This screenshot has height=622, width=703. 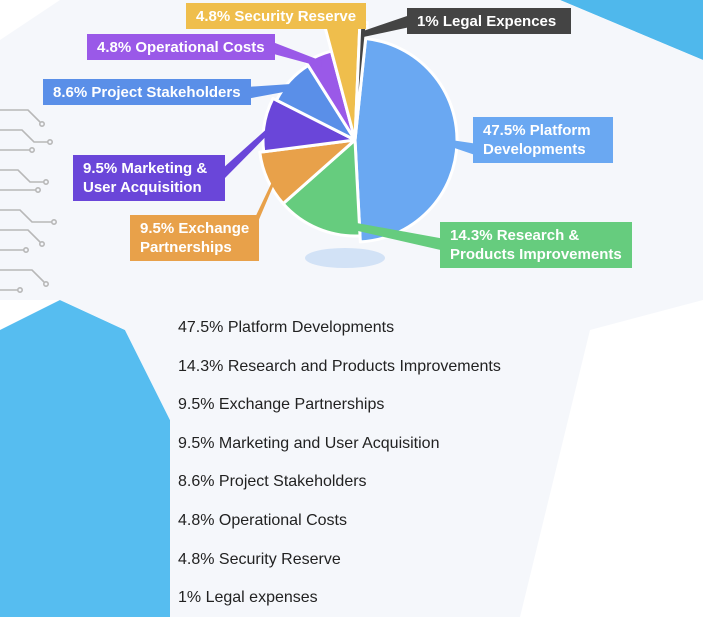 I want to click on slice-label-line: 14.3% Research &, so click(x=515, y=235).